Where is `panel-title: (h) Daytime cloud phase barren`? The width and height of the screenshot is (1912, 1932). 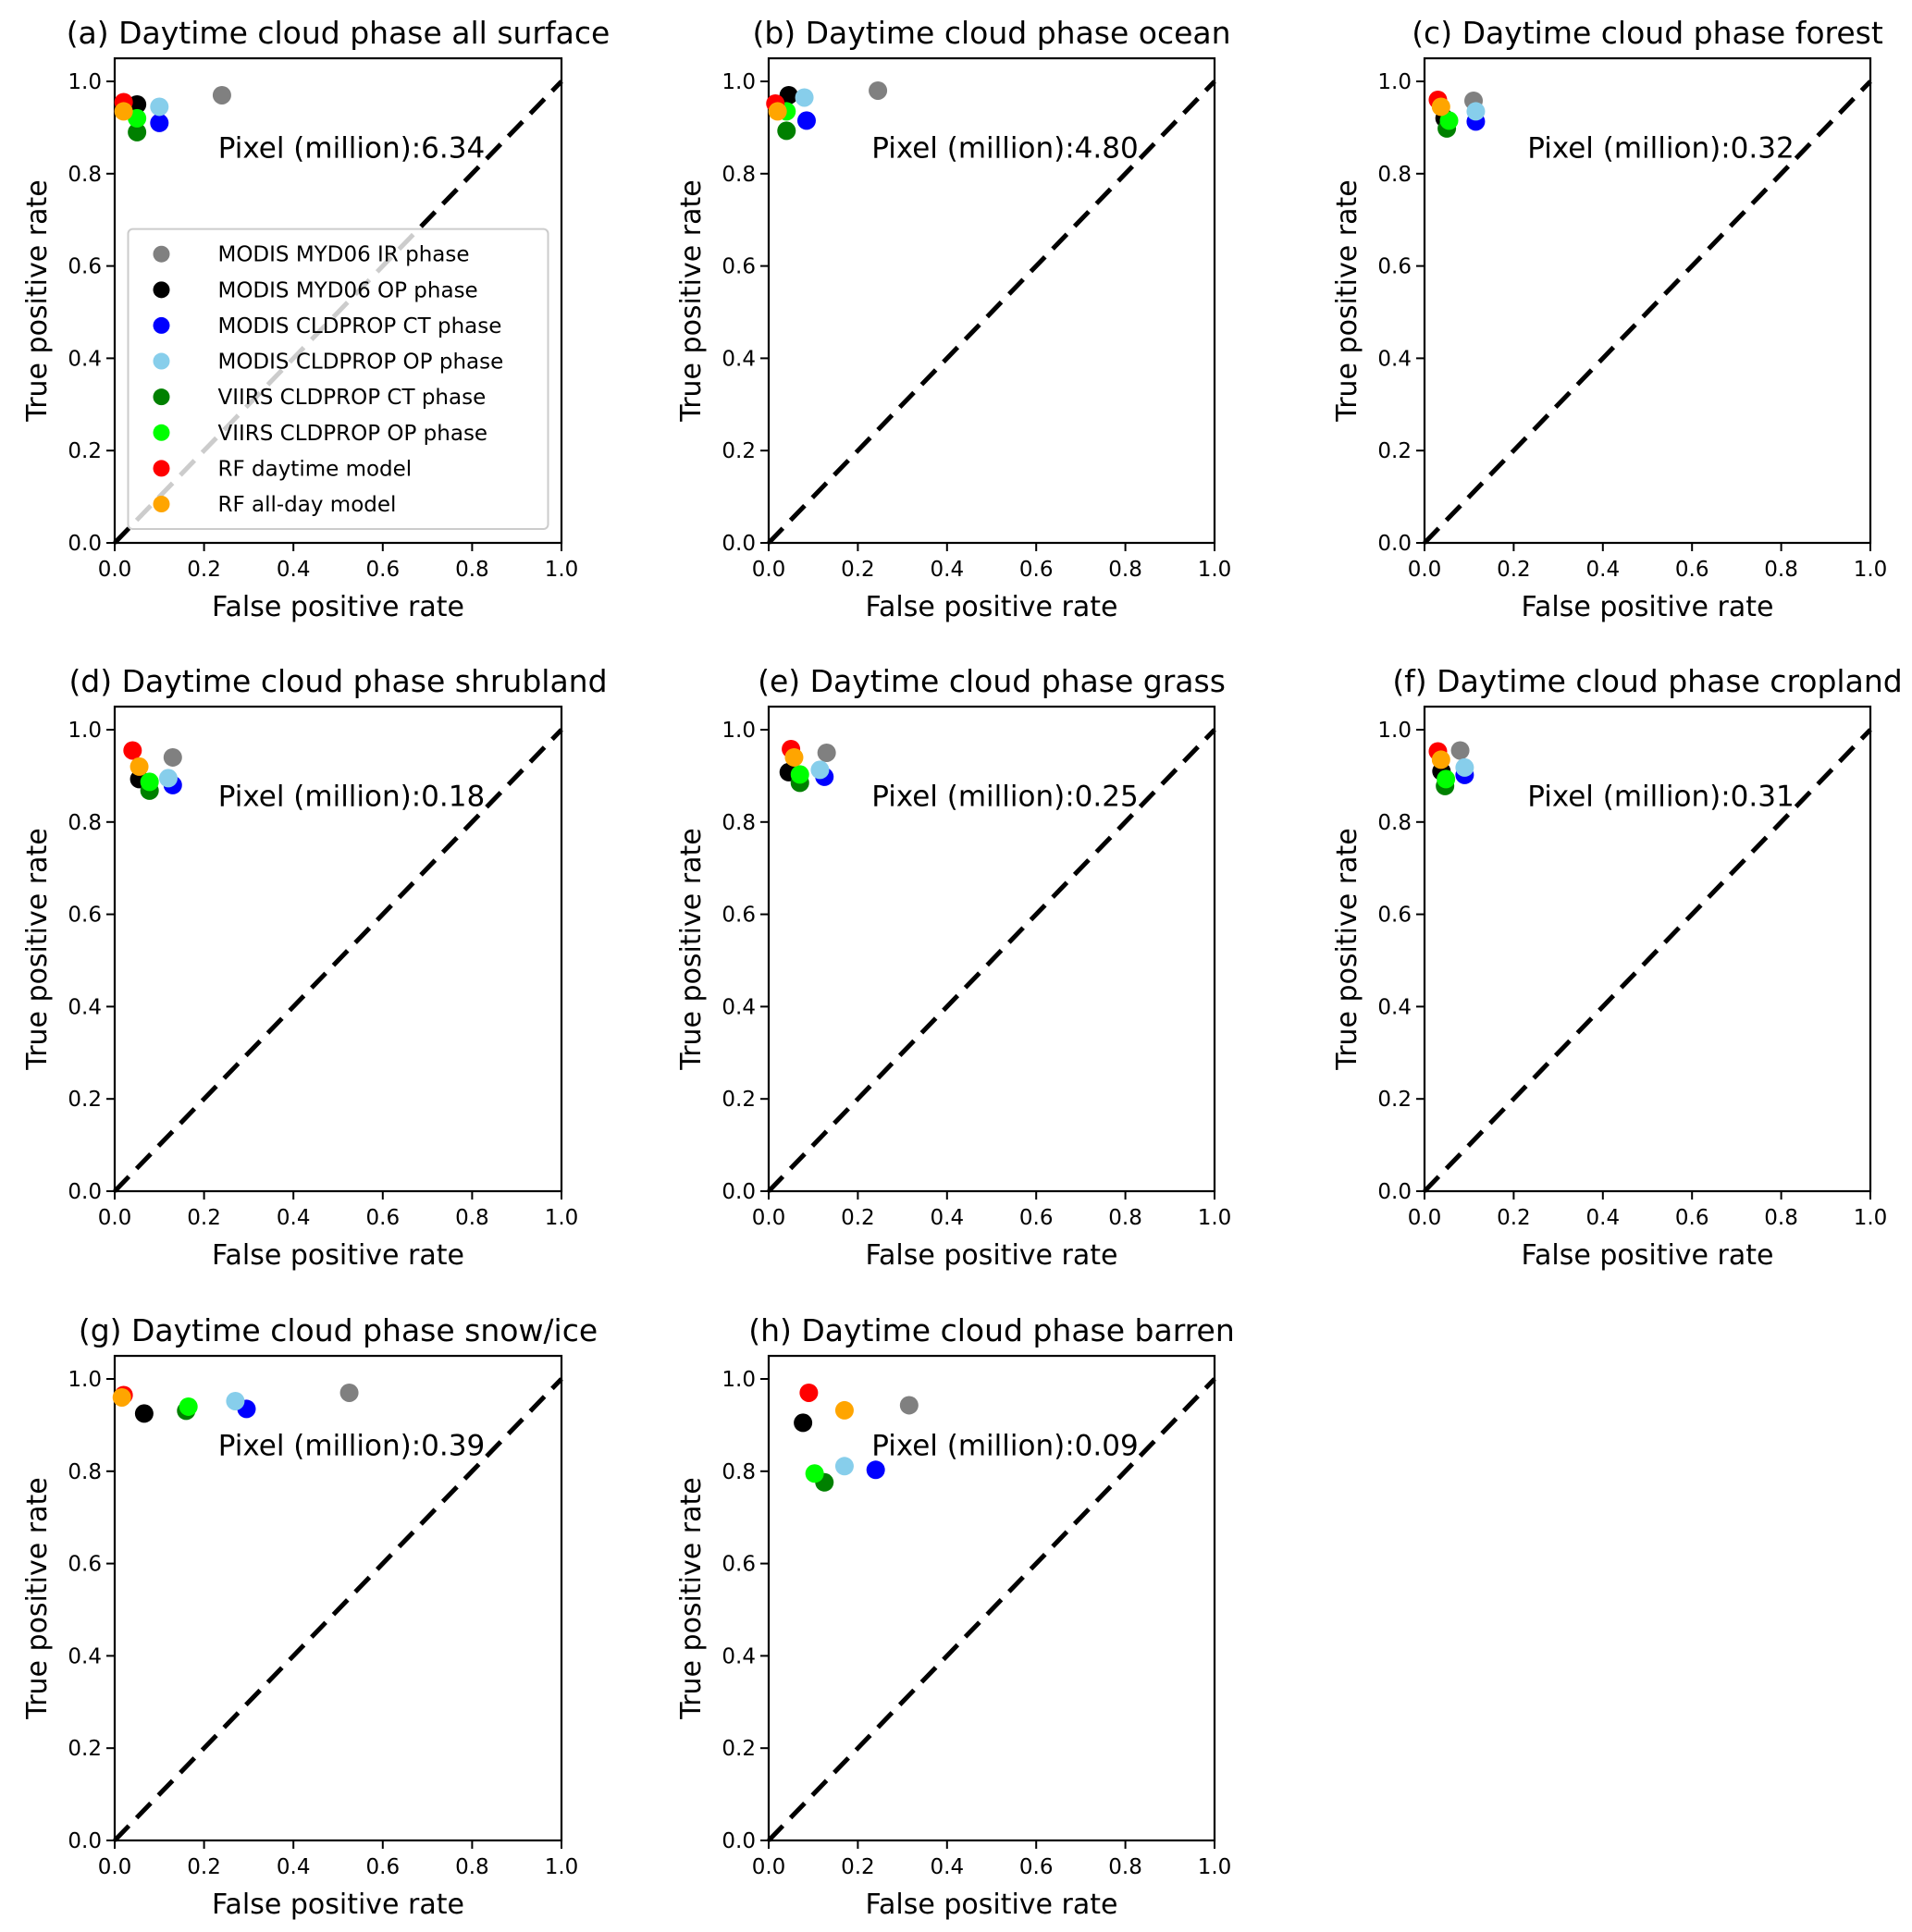 panel-title: (h) Daytime cloud phase barren is located at coordinates (991, 1330).